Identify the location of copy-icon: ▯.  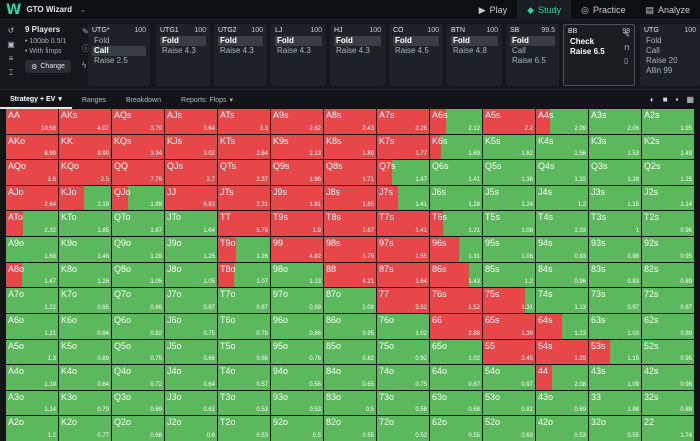
(626, 61).